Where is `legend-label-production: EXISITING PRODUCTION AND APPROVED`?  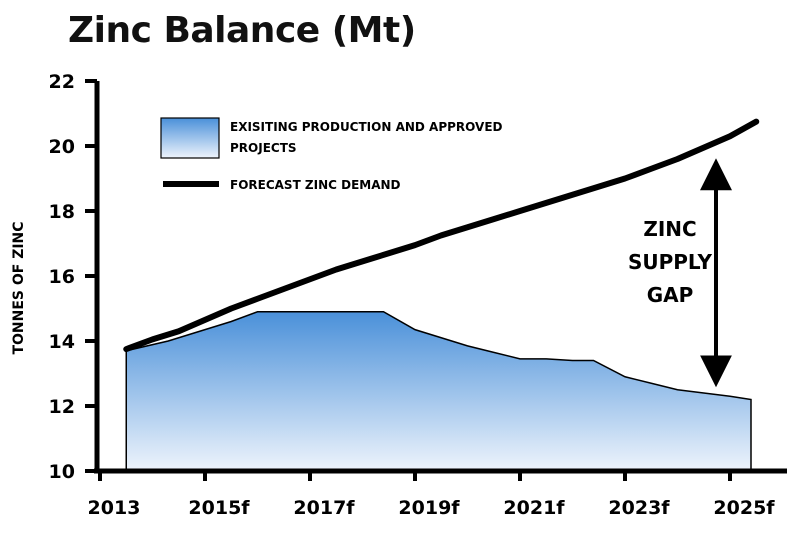
legend-label-production: EXISITING PRODUCTION AND APPROVED is located at coordinates (366, 127).